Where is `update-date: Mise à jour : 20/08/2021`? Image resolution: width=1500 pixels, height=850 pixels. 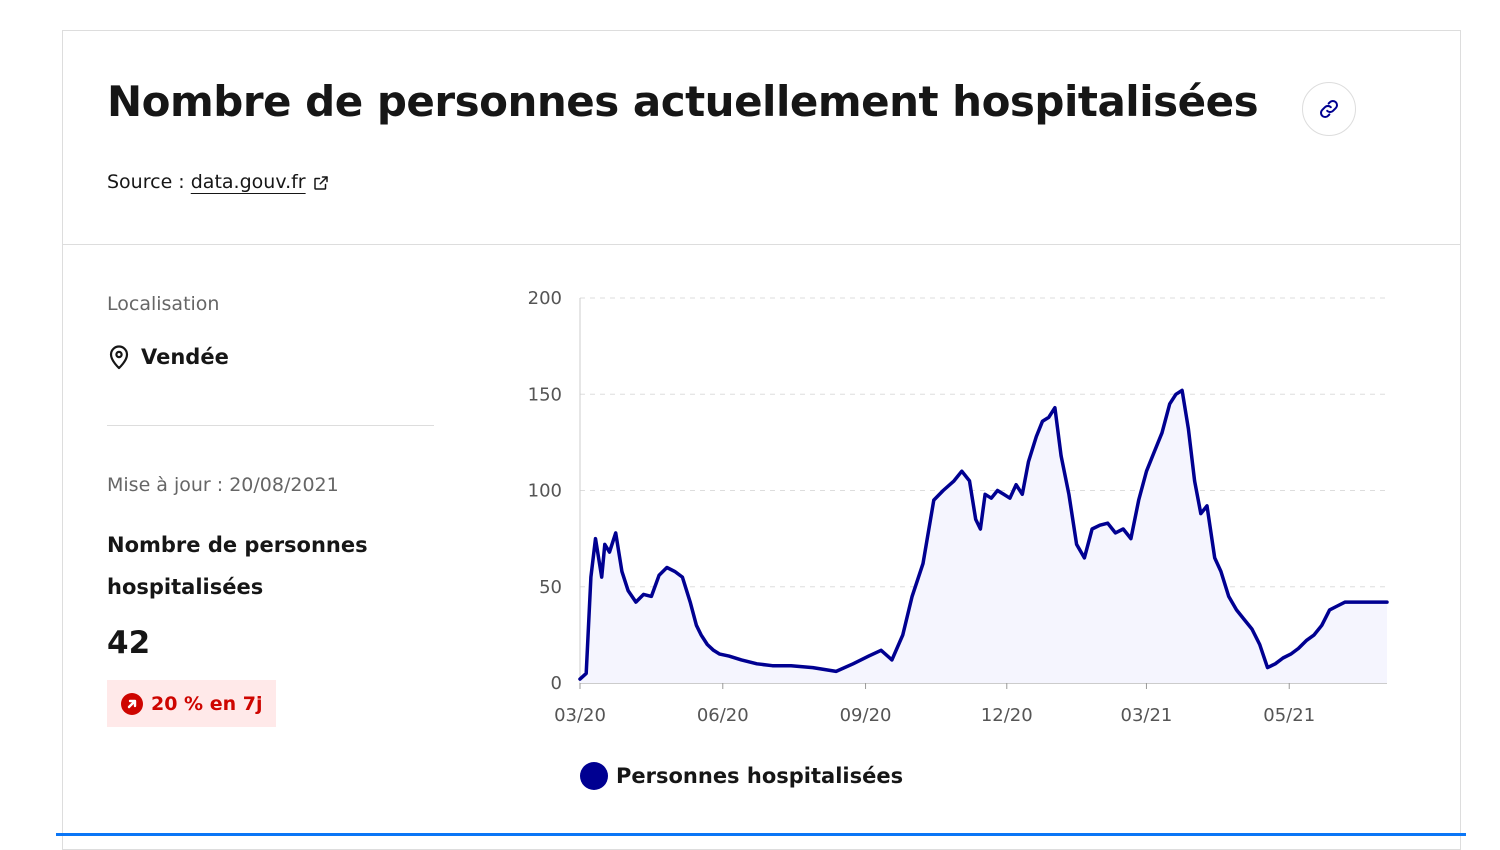
update-date: Mise à jour : 20/08/2021 is located at coordinates (223, 485).